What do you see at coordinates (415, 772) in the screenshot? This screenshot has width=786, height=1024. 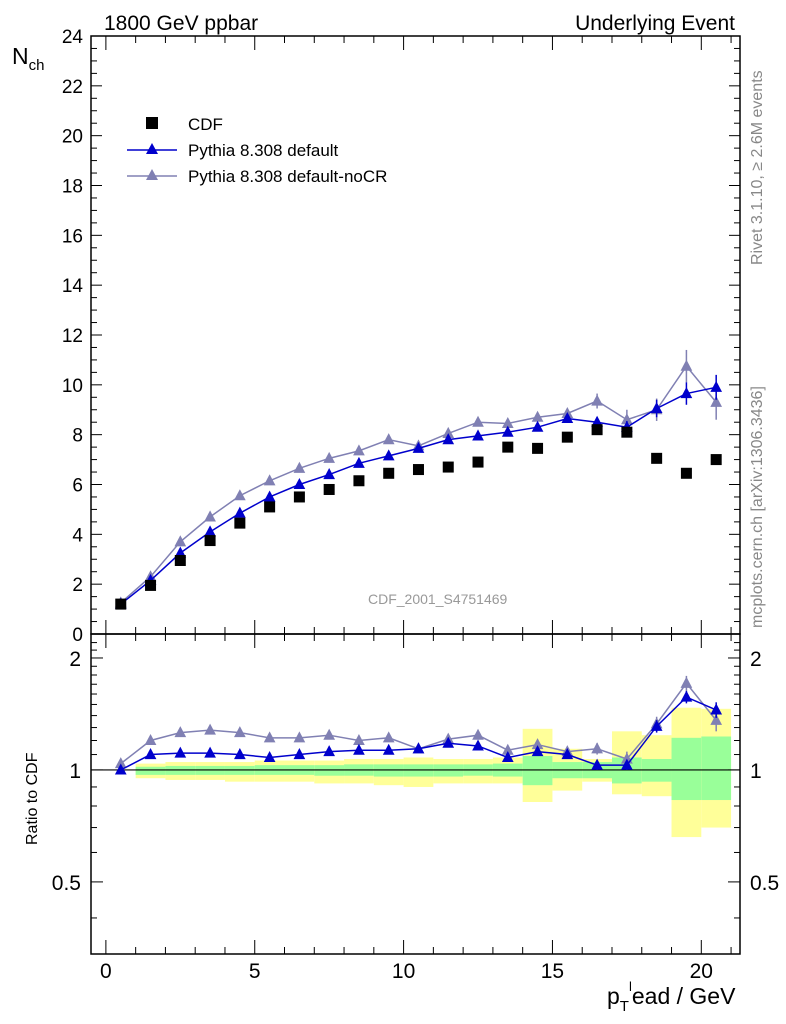 I see `ratio-bands` at bounding box center [415, 772].